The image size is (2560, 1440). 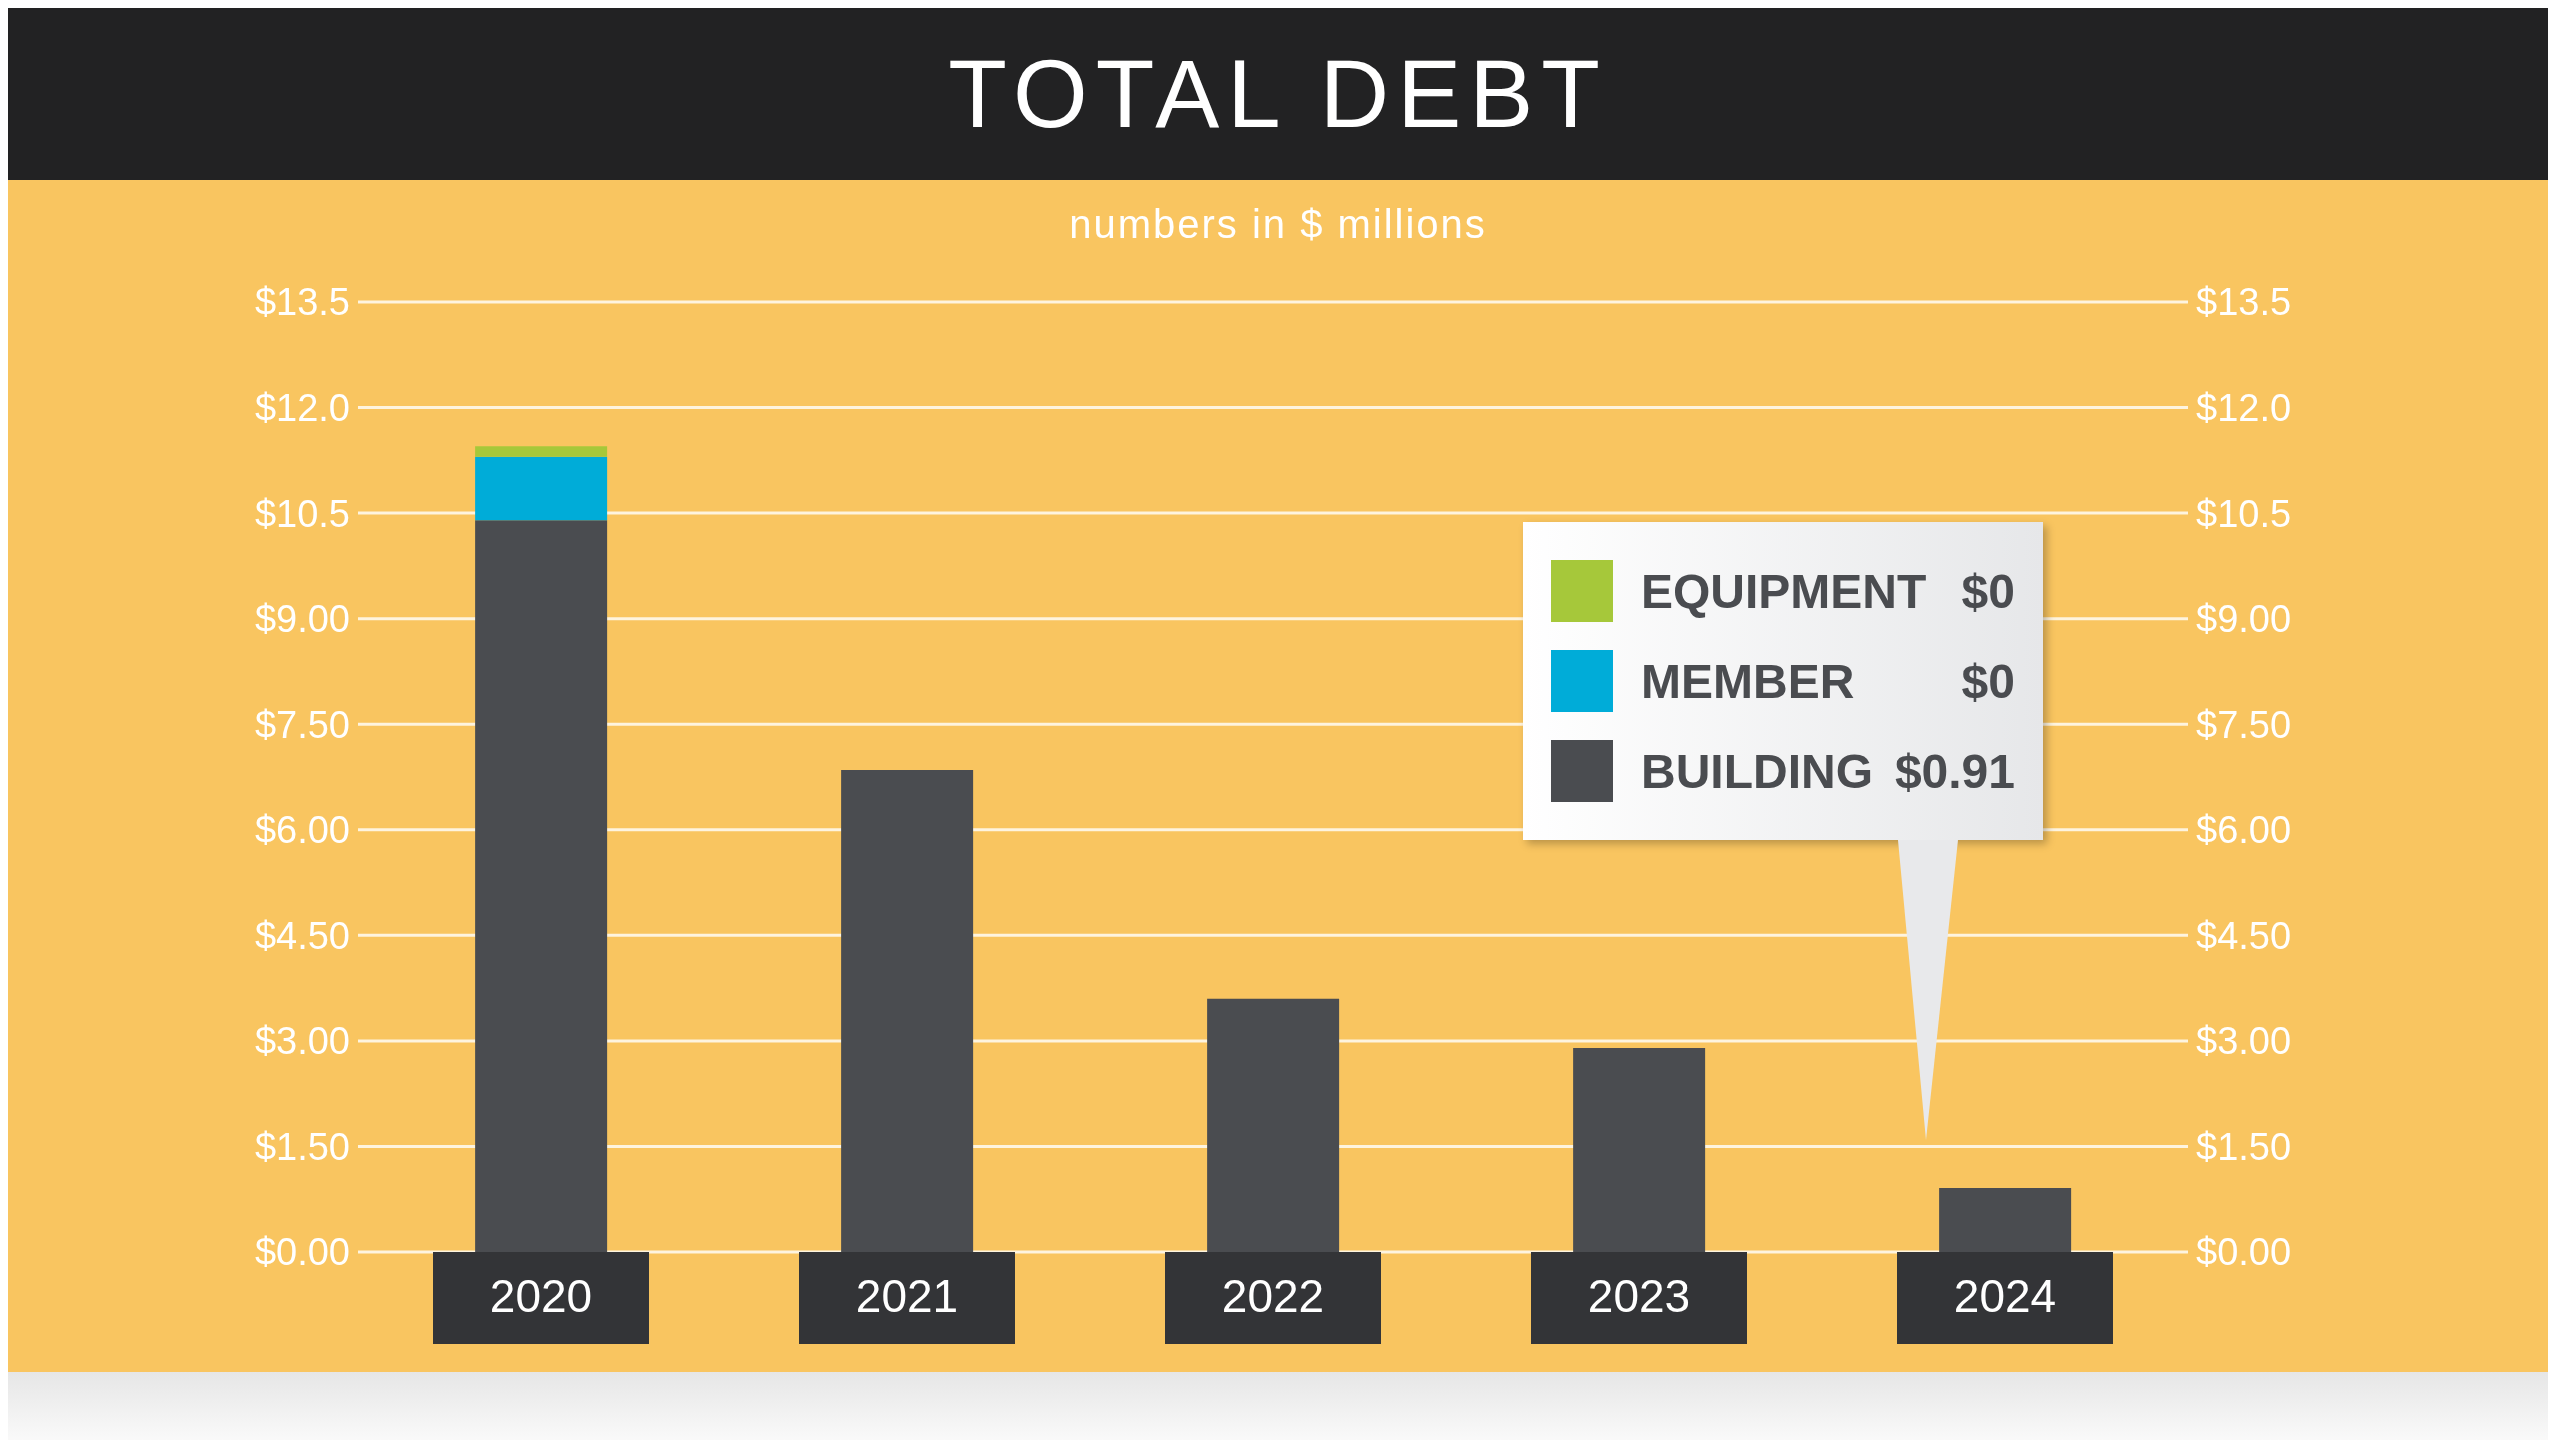 What do you see at coordinates (302, 1252) in the screenshot?
I see `y-tick-label: $0.00` at bounding box center [302, 1252].